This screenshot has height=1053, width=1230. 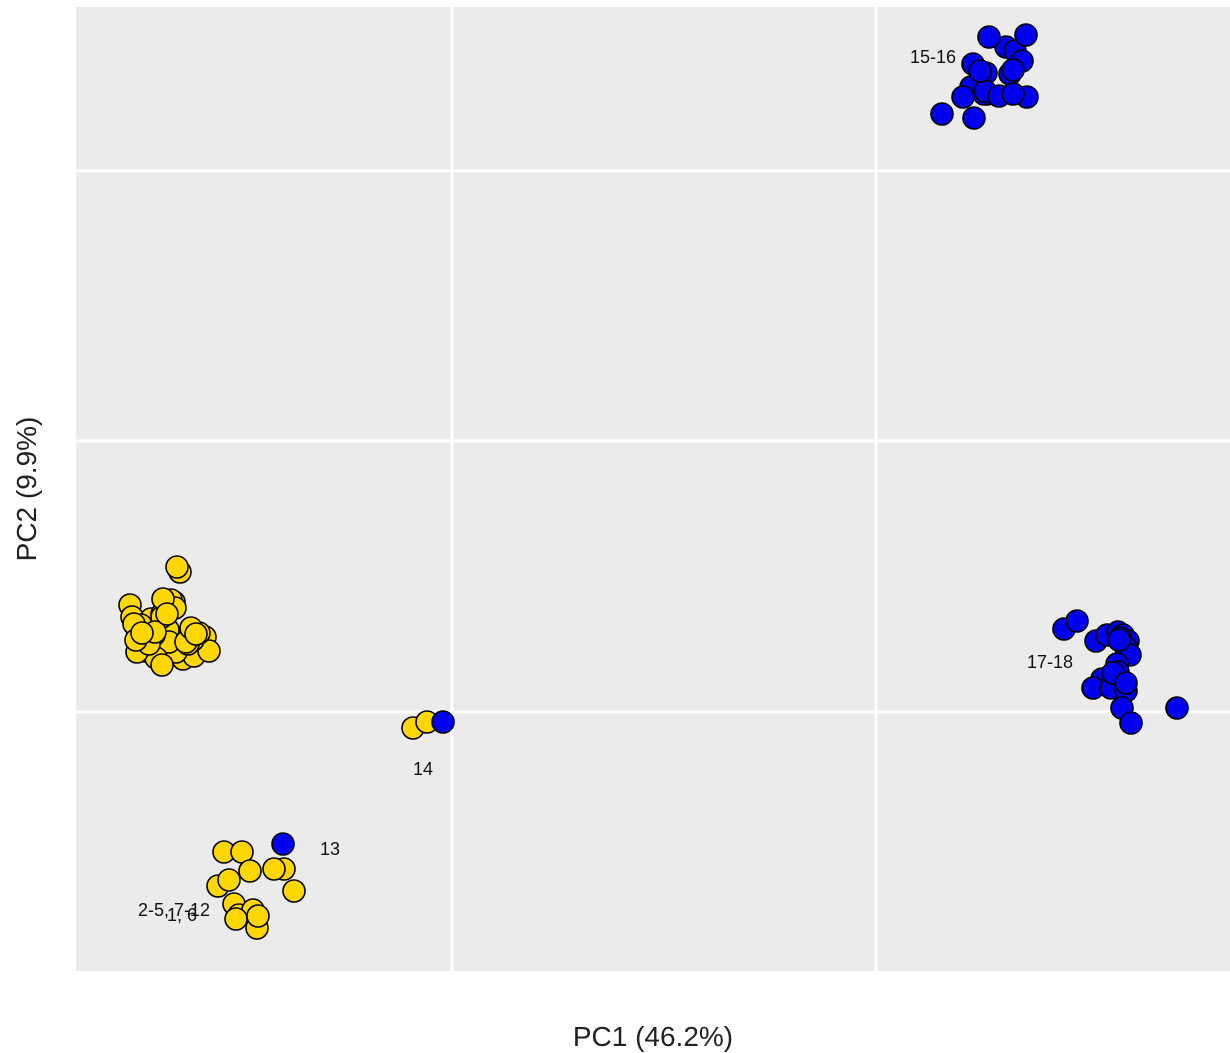 I want to click on cluster-label: 1, 6, so click(x=182, y=915).